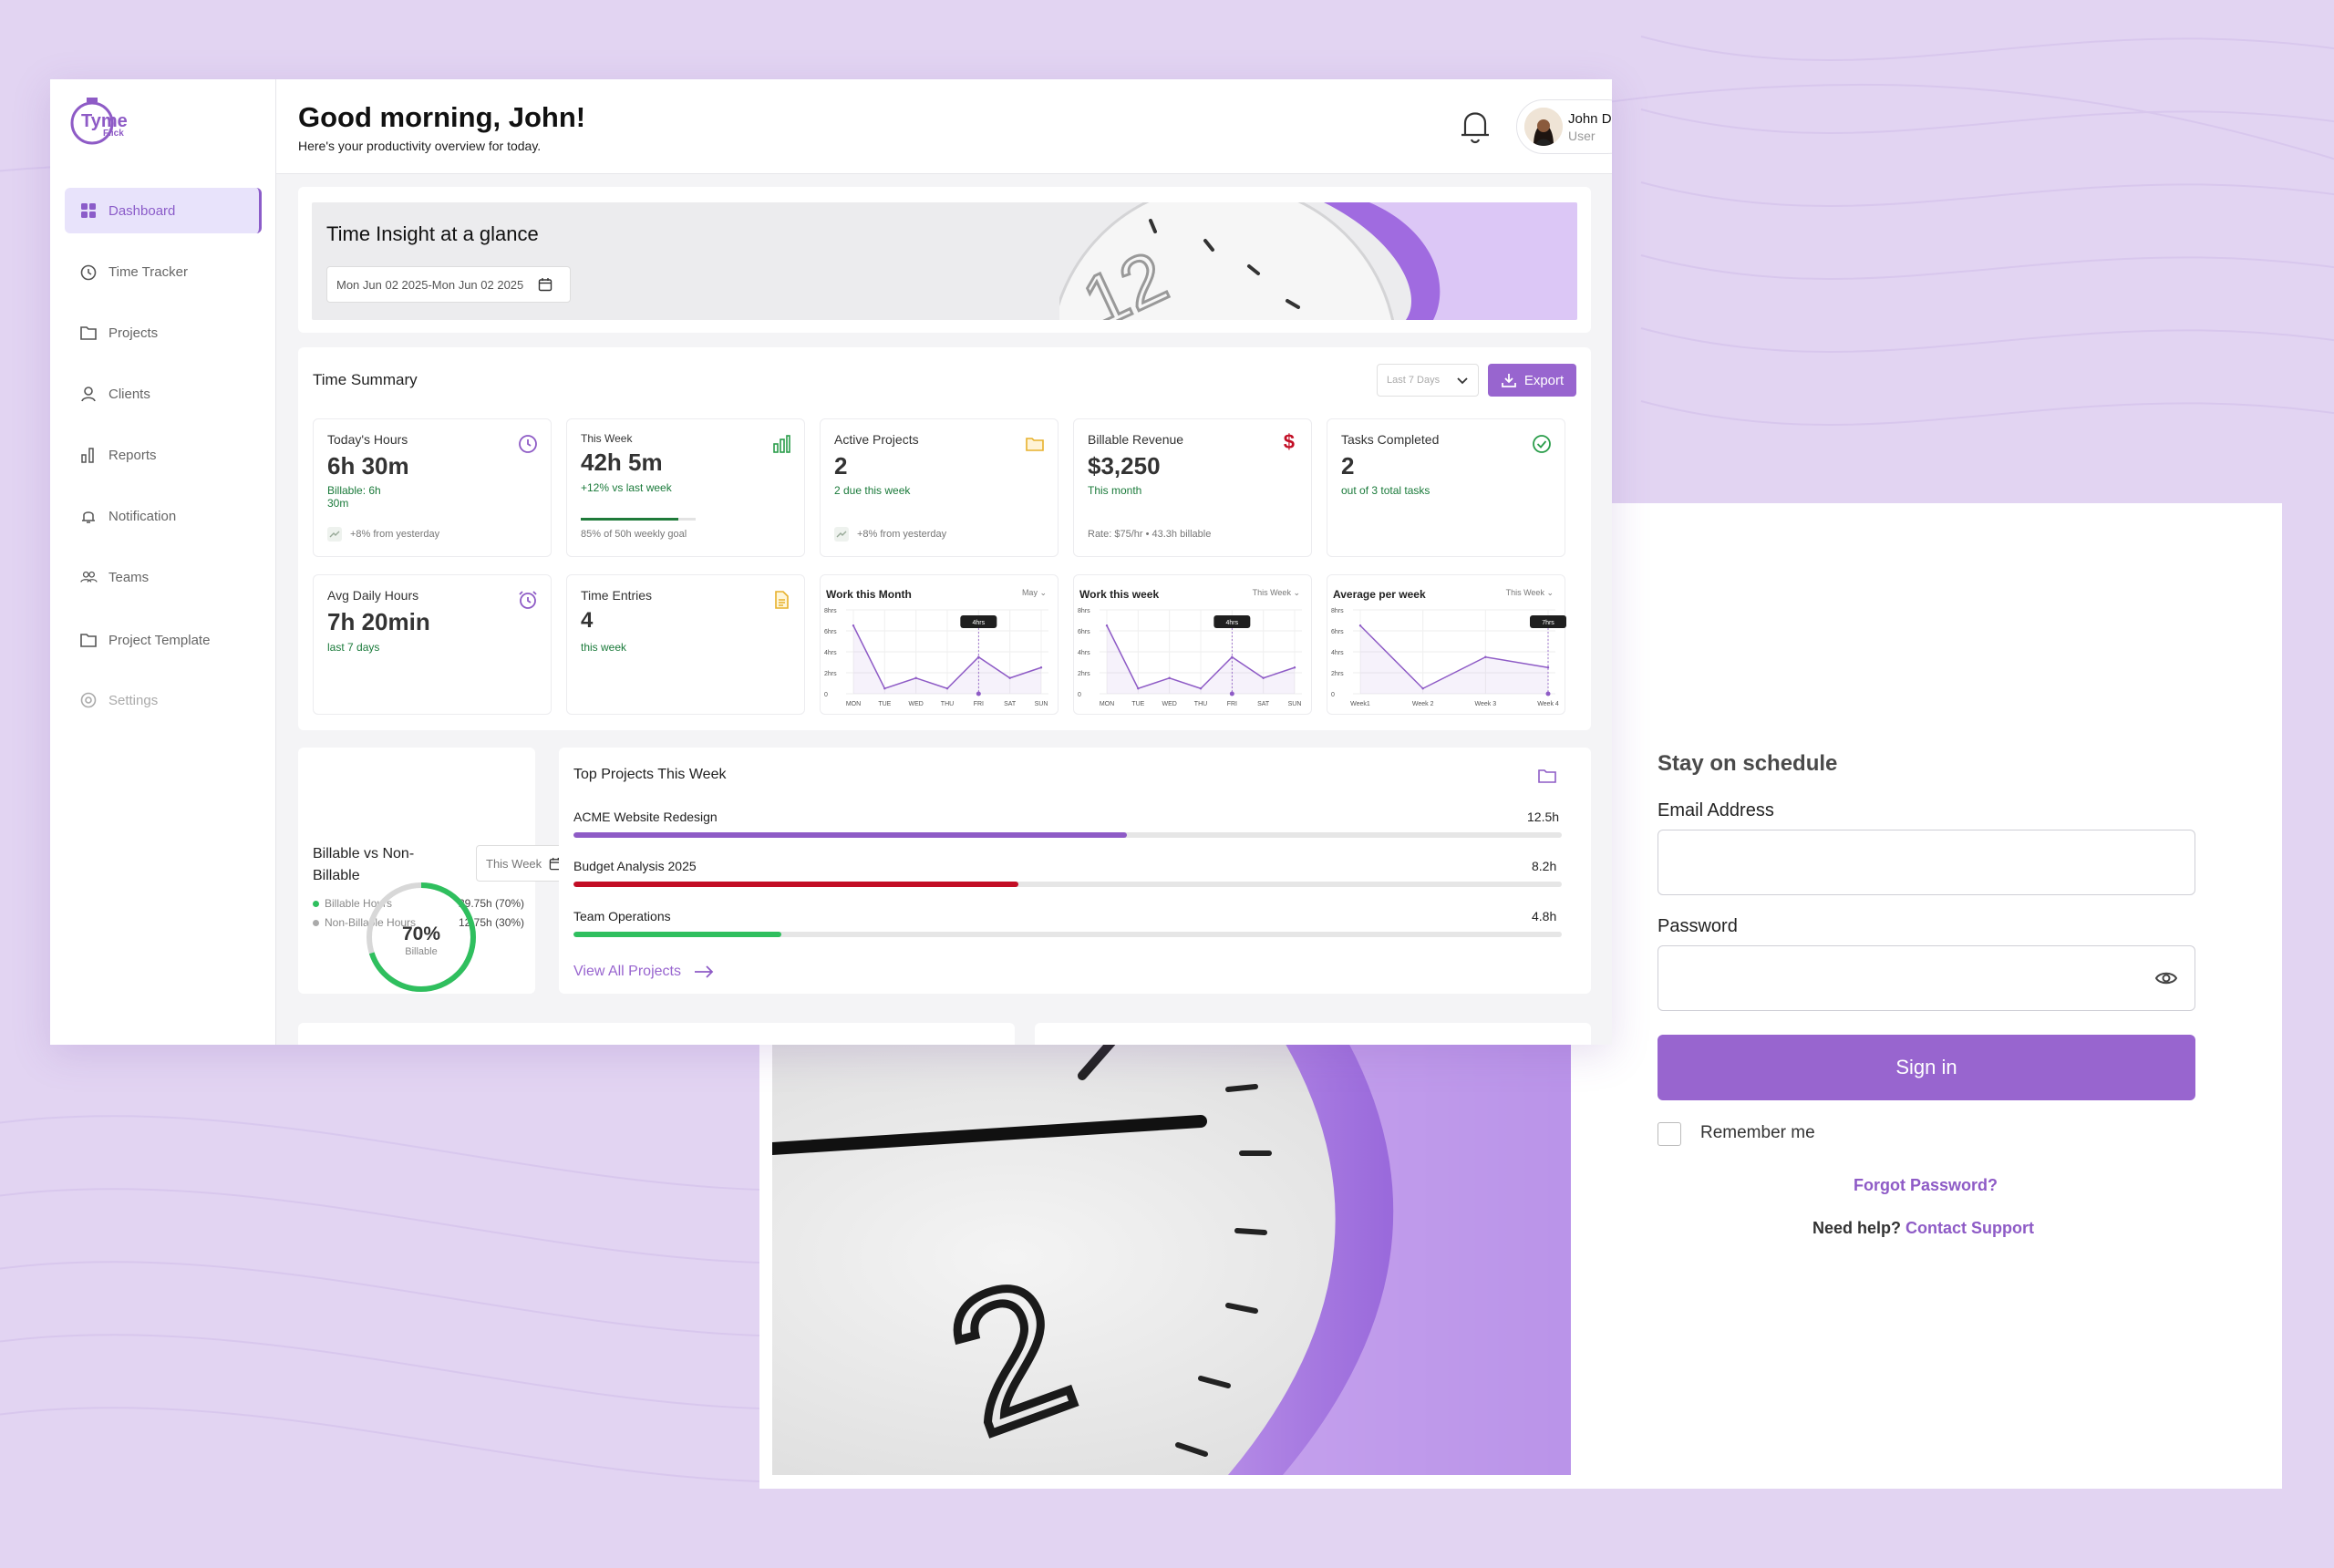 The image size is (2334, 1568). What do you see at coordinates (1926, 1185) in the screenshot?
I see `forgot-password-link: Forgot Password?` at bounding box center [1926, 1185].